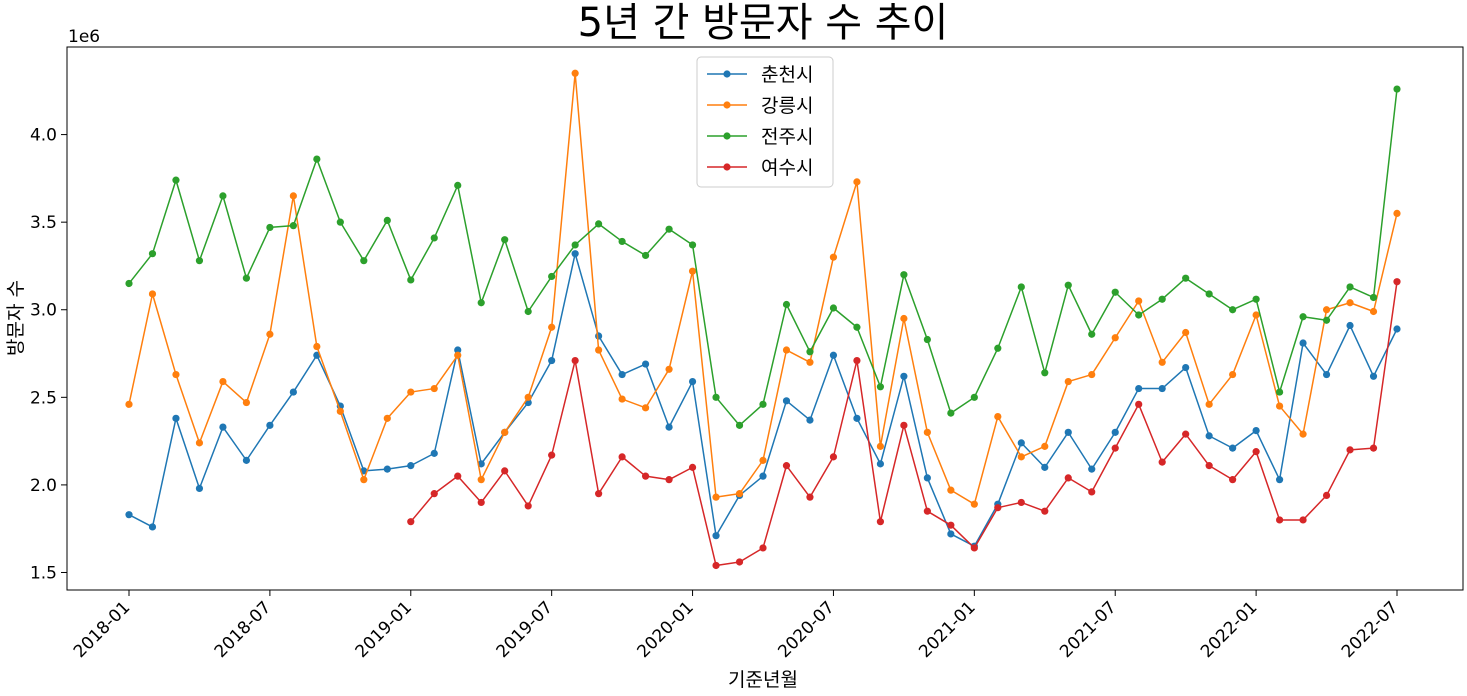 This screenshot has height=696, width=1467. What do you see at coordinates (43, 136) in the screenshot?
I see `y-tick-label: 4.0` at bounding box center [43, 136].